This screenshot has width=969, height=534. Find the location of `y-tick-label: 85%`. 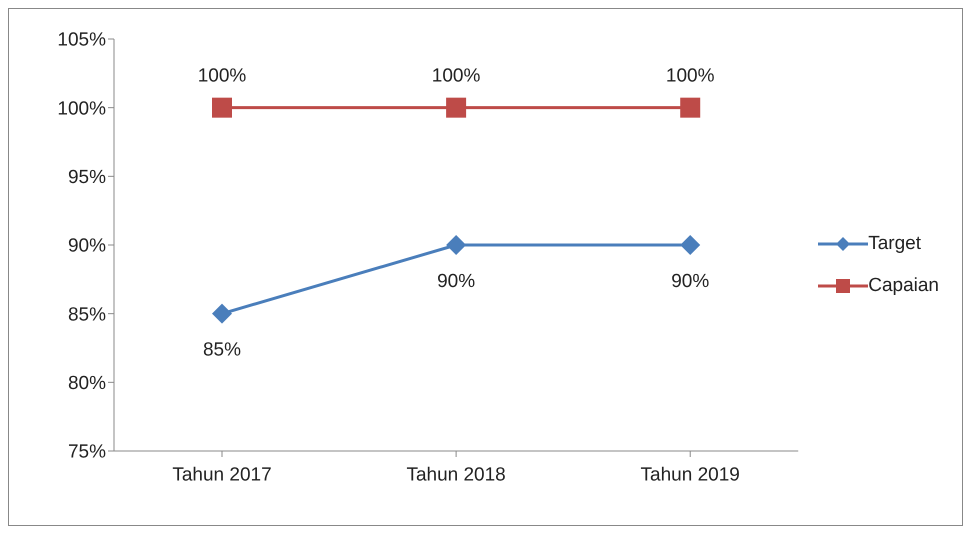

y-tick-label: 85% is located at coordinates (87, 315).